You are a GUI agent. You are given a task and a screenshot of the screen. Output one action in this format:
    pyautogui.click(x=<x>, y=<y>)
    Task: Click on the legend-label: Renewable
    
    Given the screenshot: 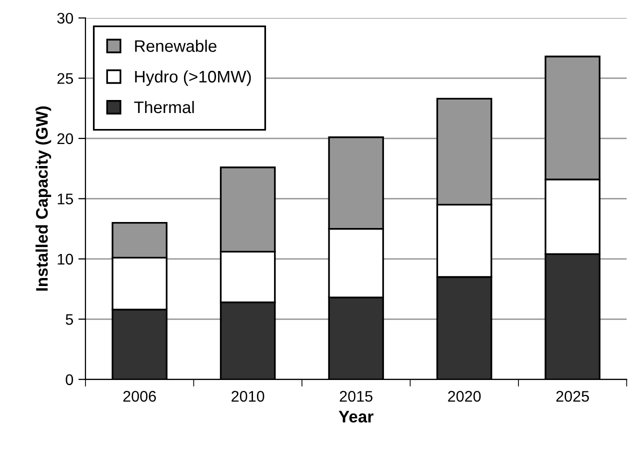 What is the action you would take?
    pyautogui.click(x=175, y=46)
    